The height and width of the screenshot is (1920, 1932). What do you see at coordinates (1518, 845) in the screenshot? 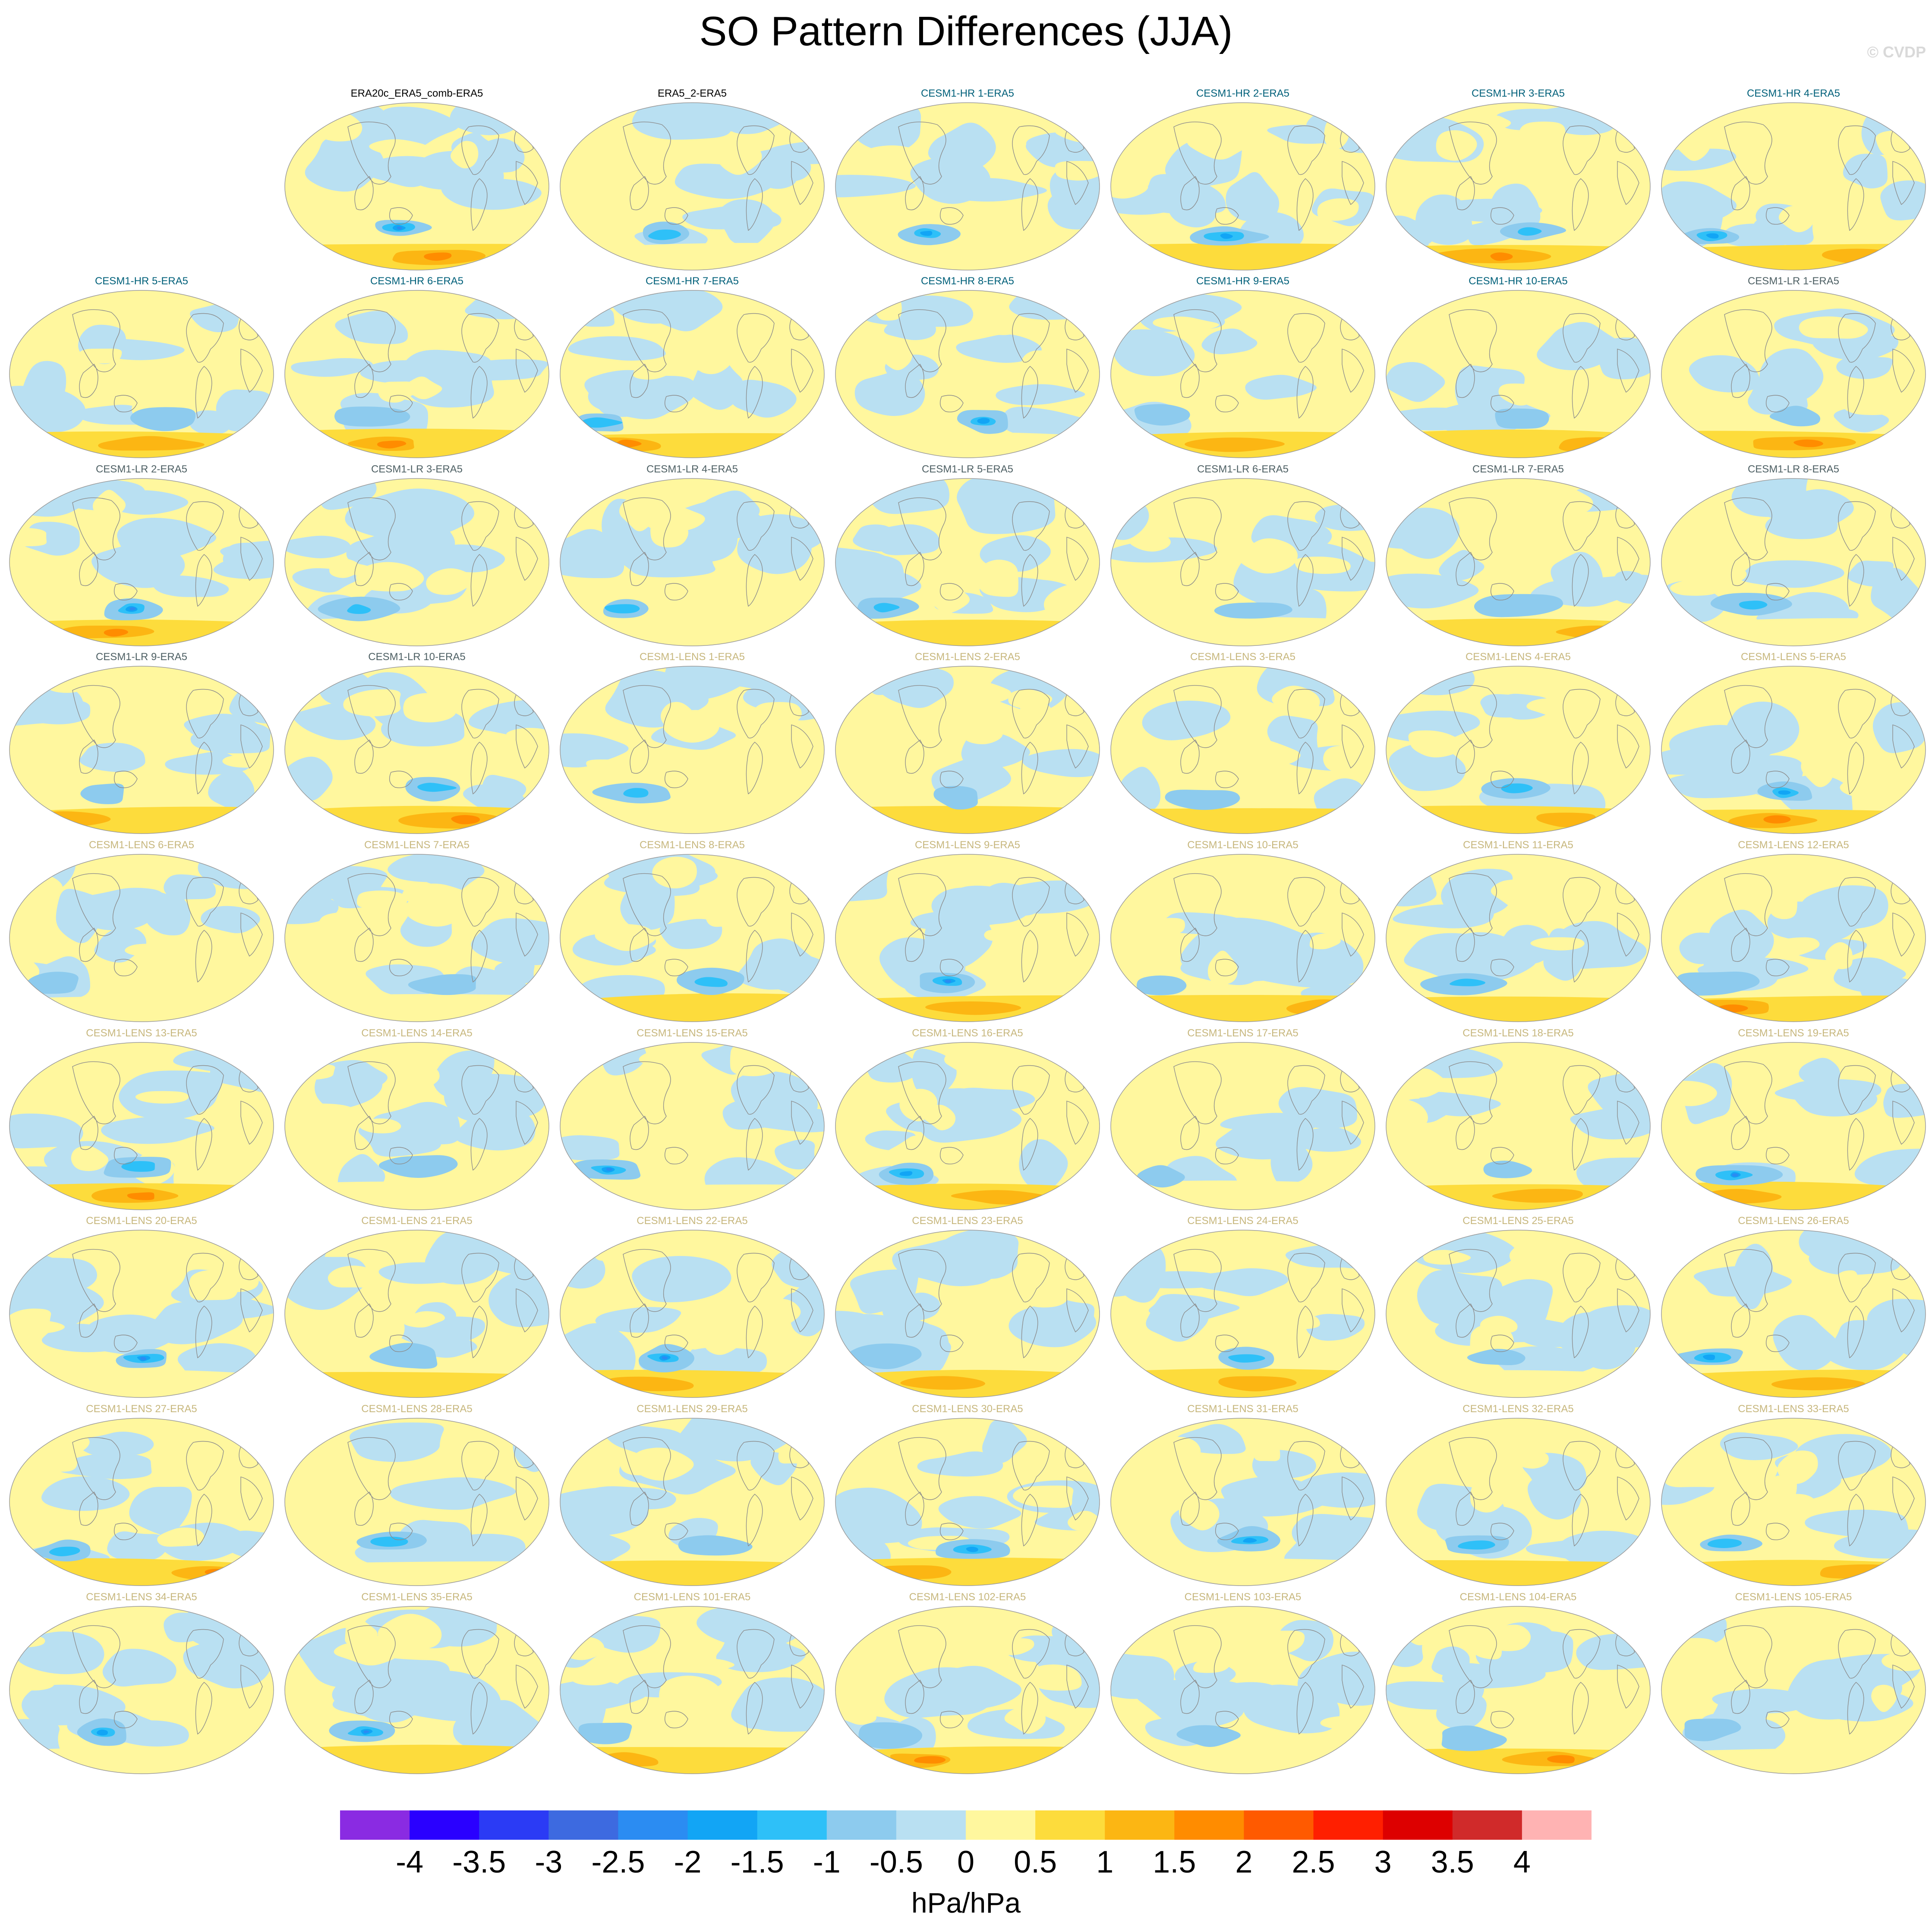
I see `panel-title: CESM1-LENS 11-ERA5` at bounding box center [1518, 845].